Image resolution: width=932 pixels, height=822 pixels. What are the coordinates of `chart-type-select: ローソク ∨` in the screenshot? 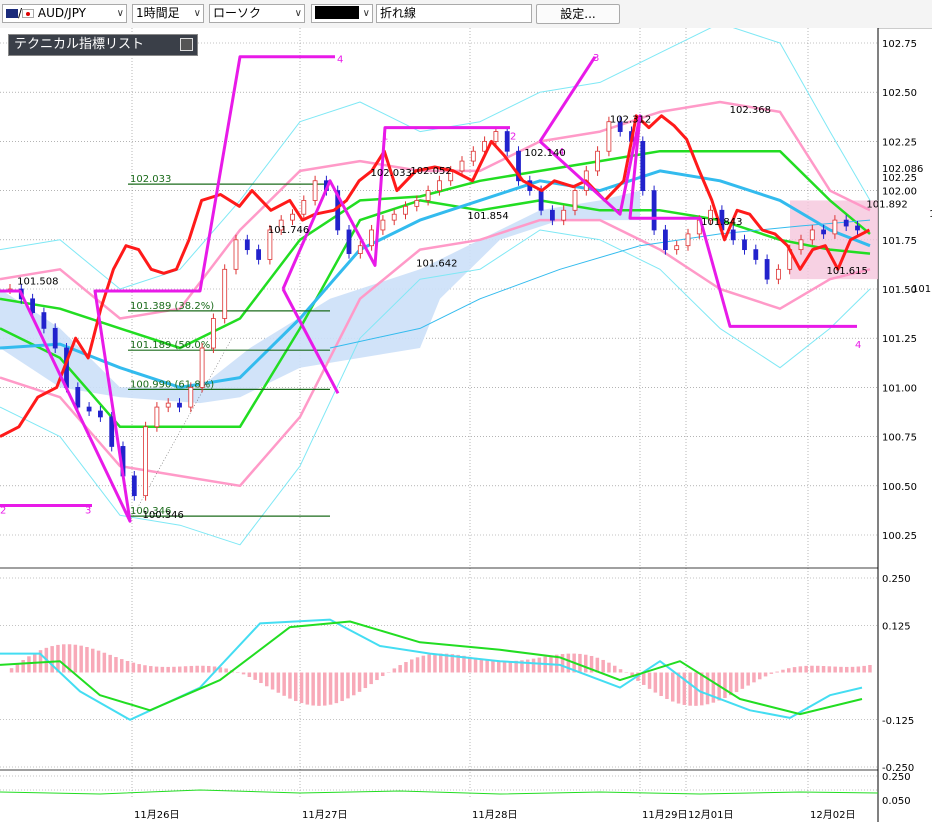 It's located at (257, 13).